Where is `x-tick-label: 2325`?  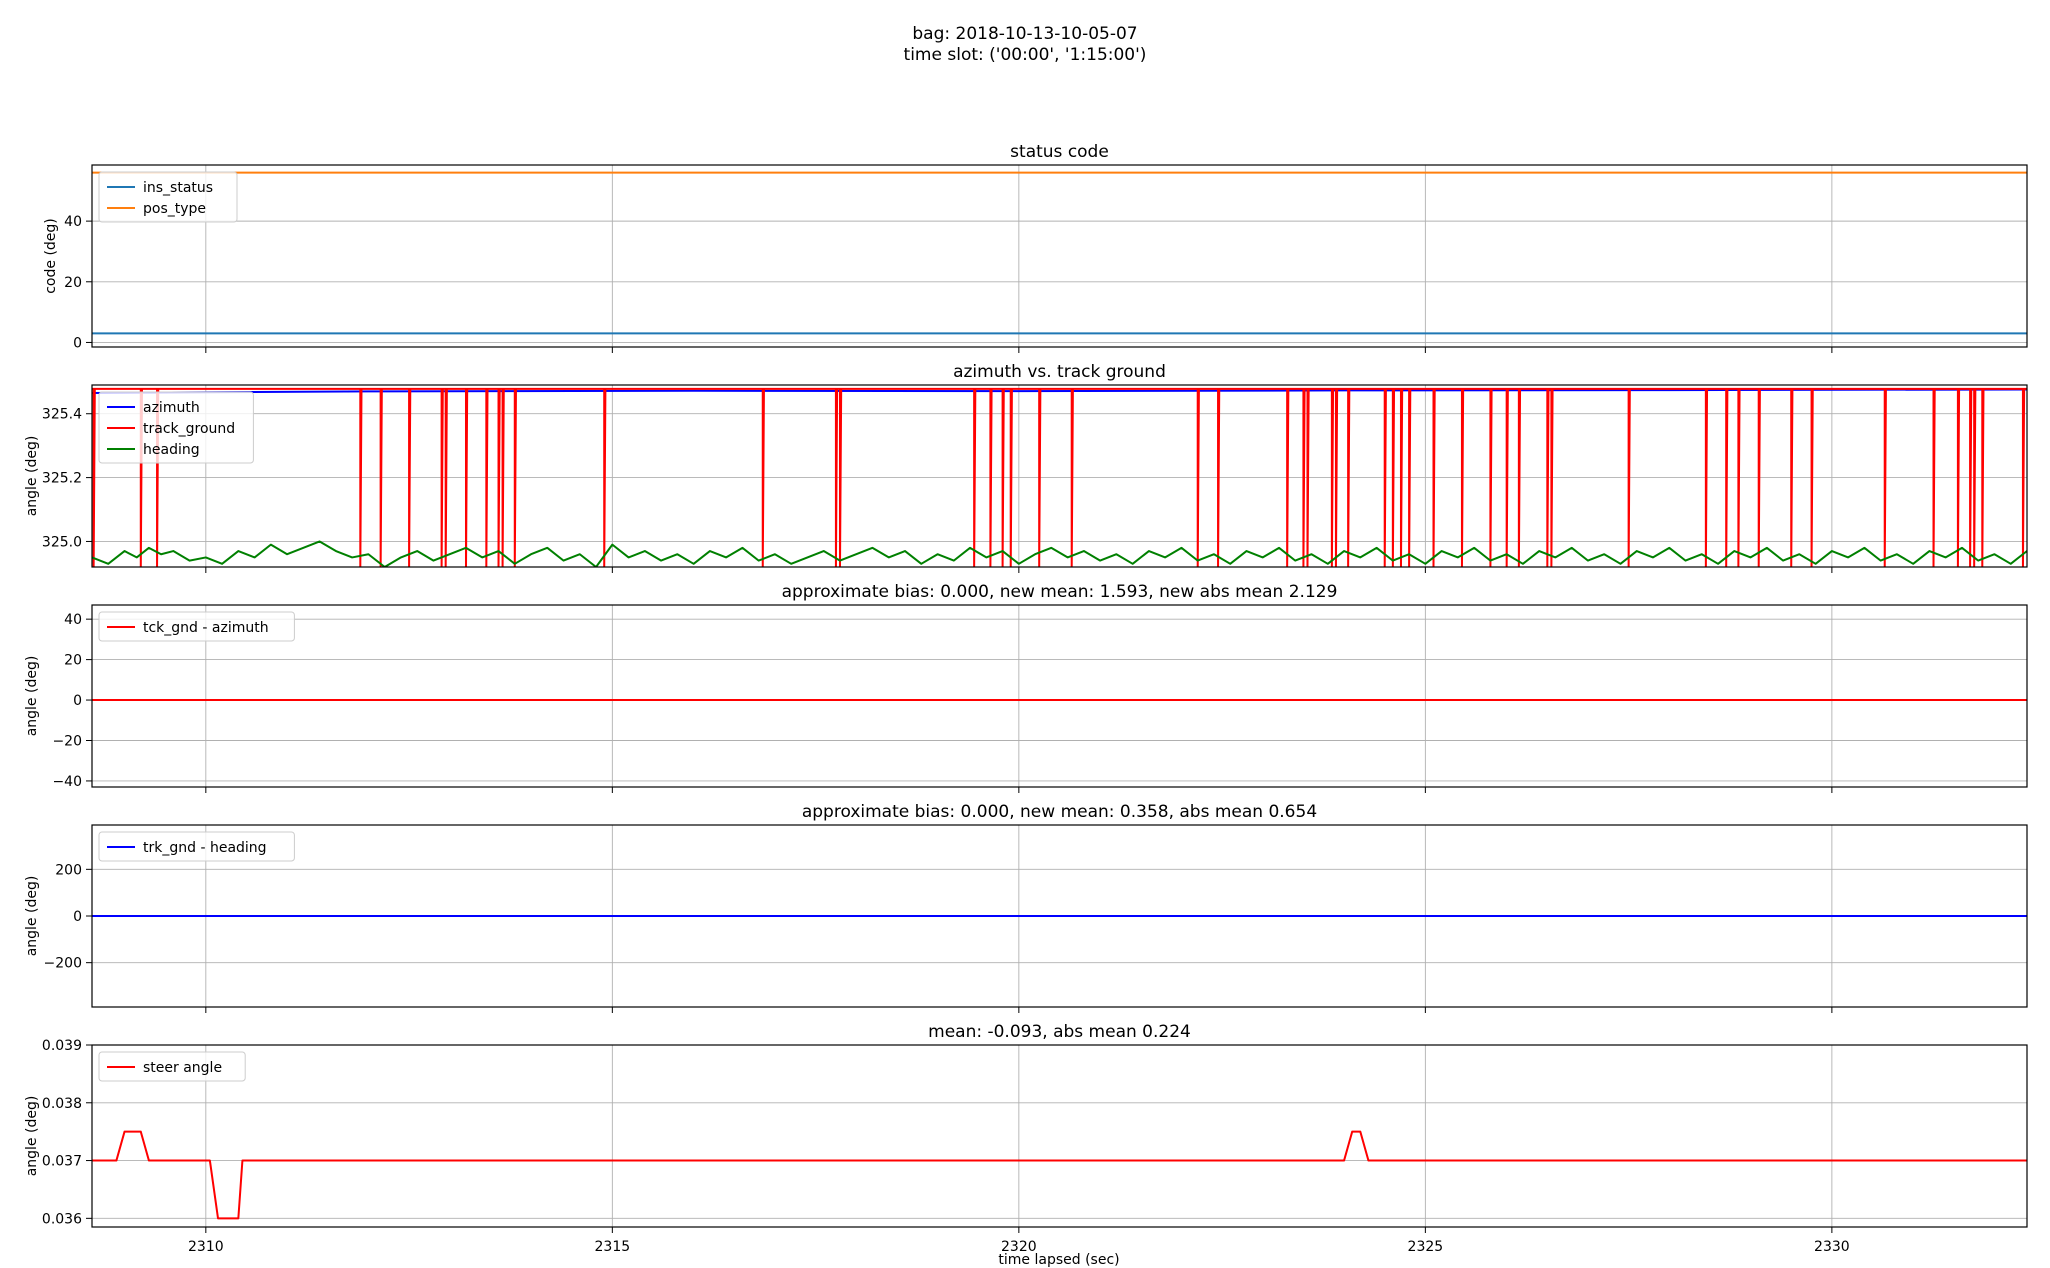
x-tick-label: 2325 is located at coordinates (1426, 1247).